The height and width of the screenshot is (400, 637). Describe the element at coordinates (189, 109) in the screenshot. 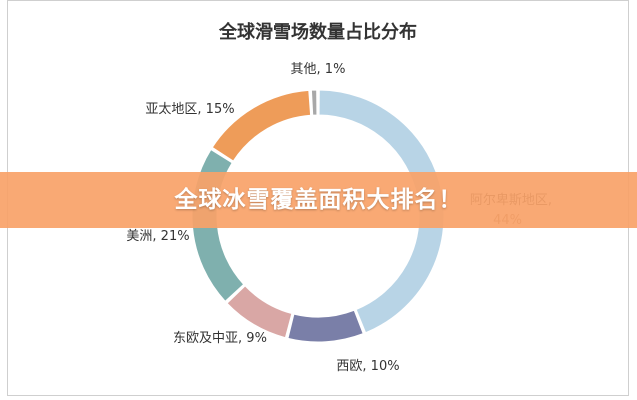

I see `slice-label: 亚太地区, 15%` at that location.